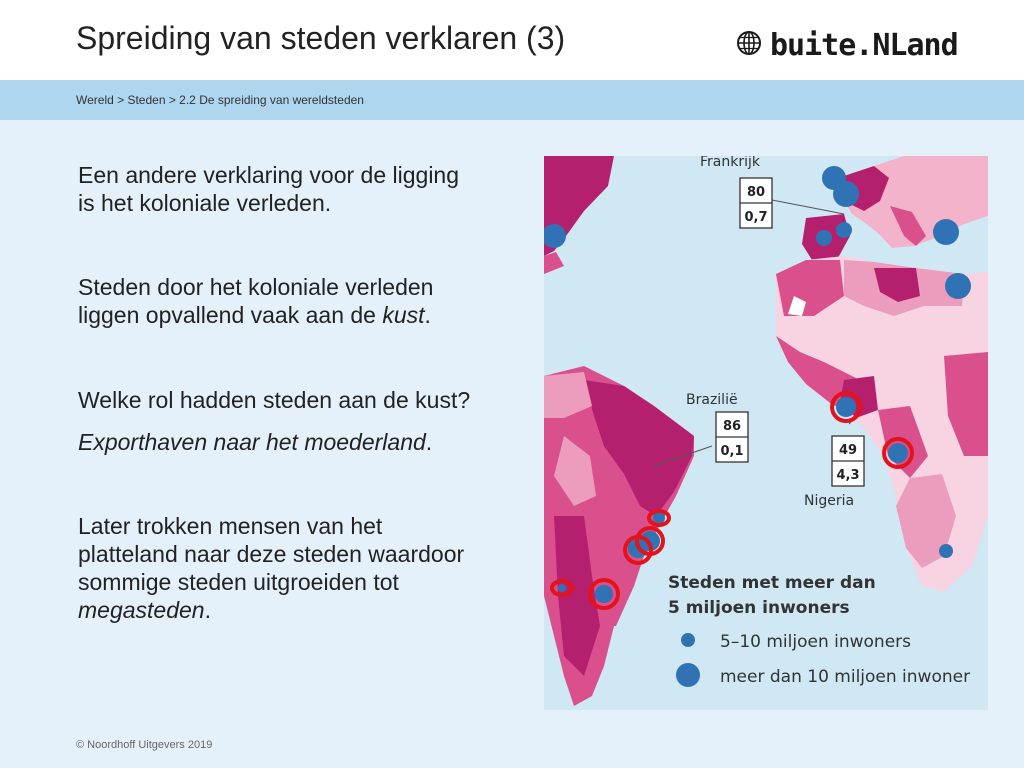  What do you see at coordinates (864, 45) in the screenshot?
I see `logo-text: buite.NLand` at bounding box center [864, 45].